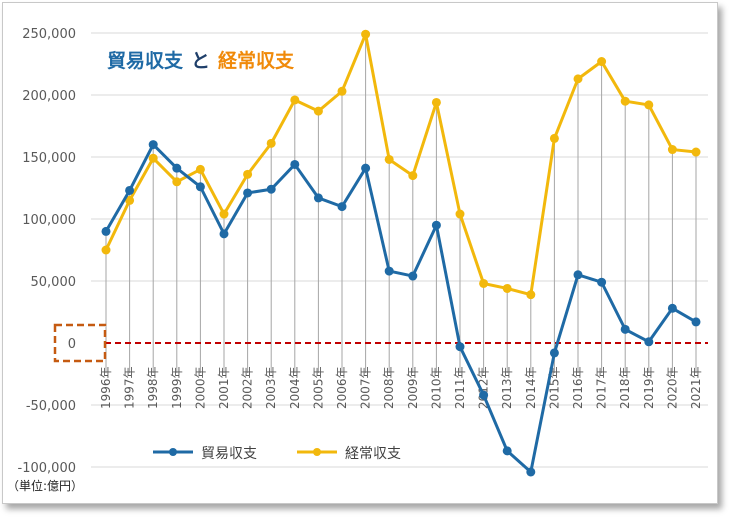 The height and width of the screenshot is (517, 729). What do you see at coordinates (625, 387) in the screenshot?
I see `x-tick-label: 2018年` at bounding box center [625, 387].